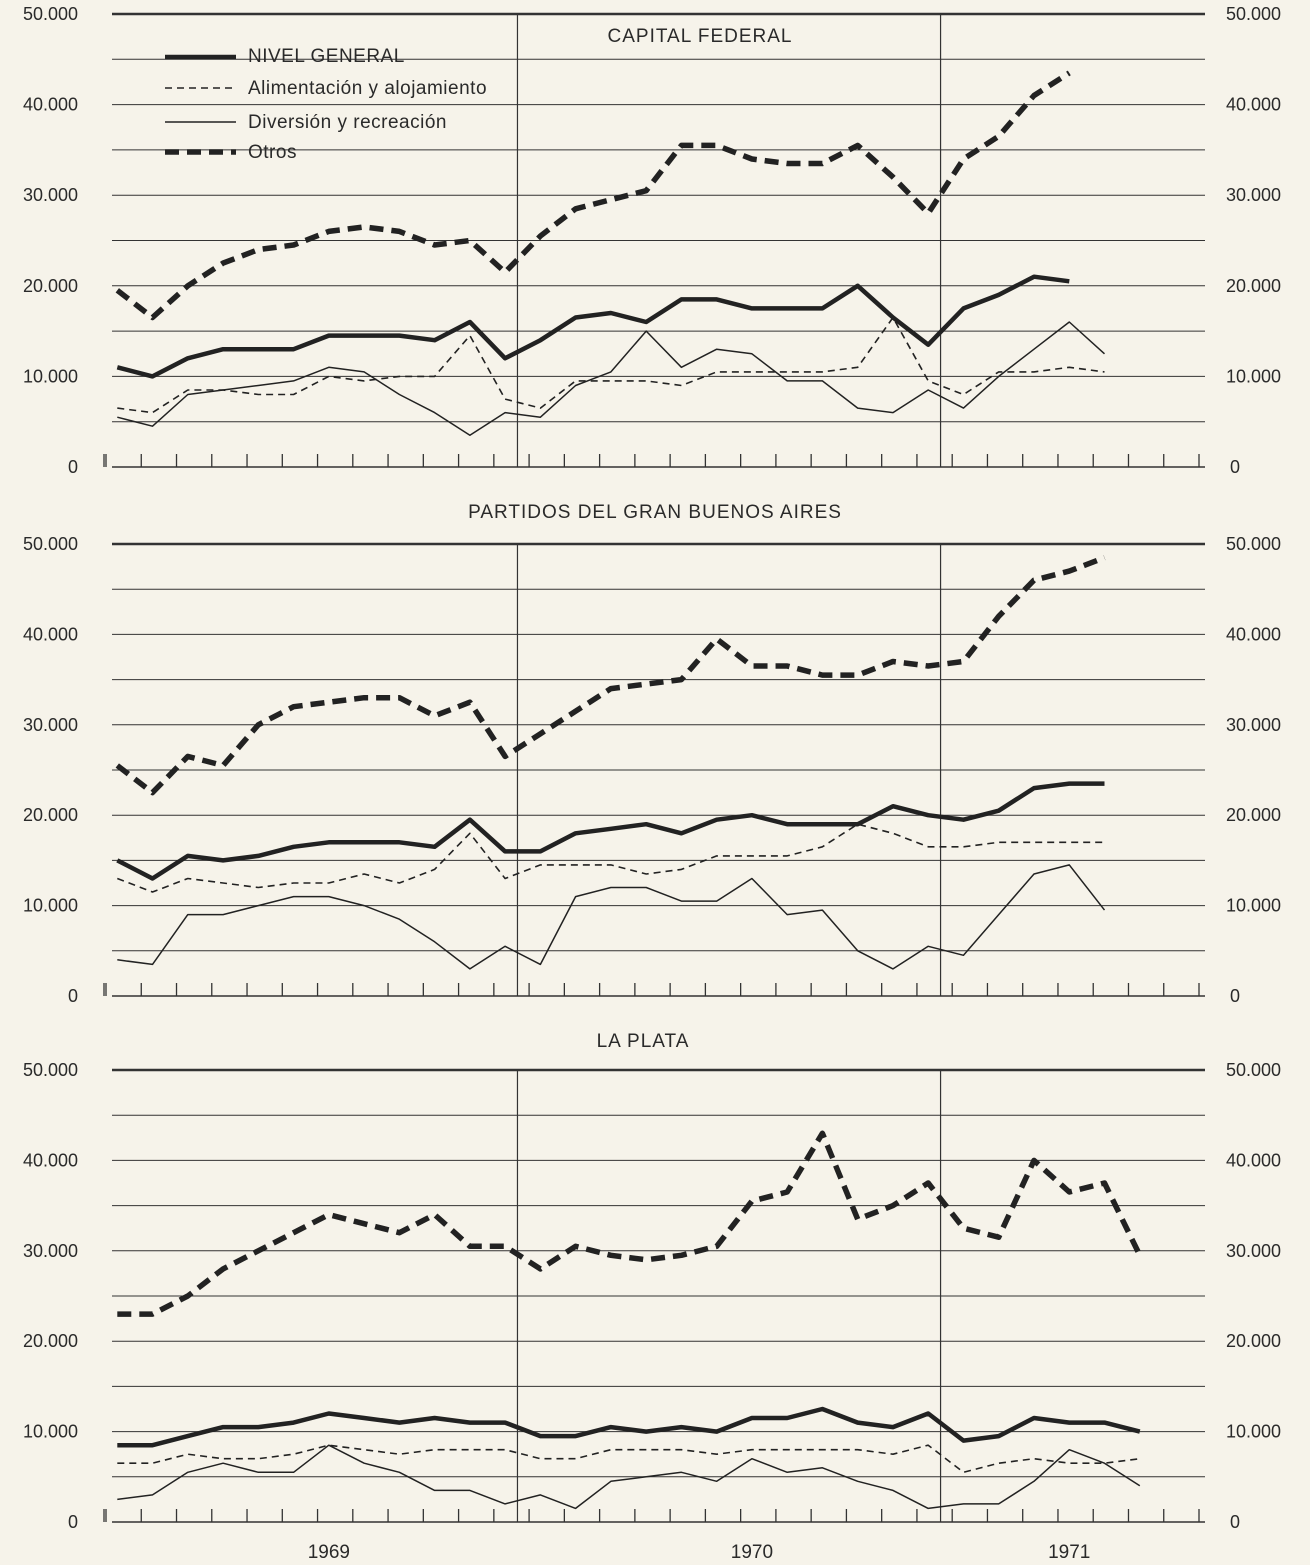  What do you see at coordinates (700, 36) in the screenshot?
I see `panel-title: CAPITAL FEDERAL` at bounding box center [700, 36].